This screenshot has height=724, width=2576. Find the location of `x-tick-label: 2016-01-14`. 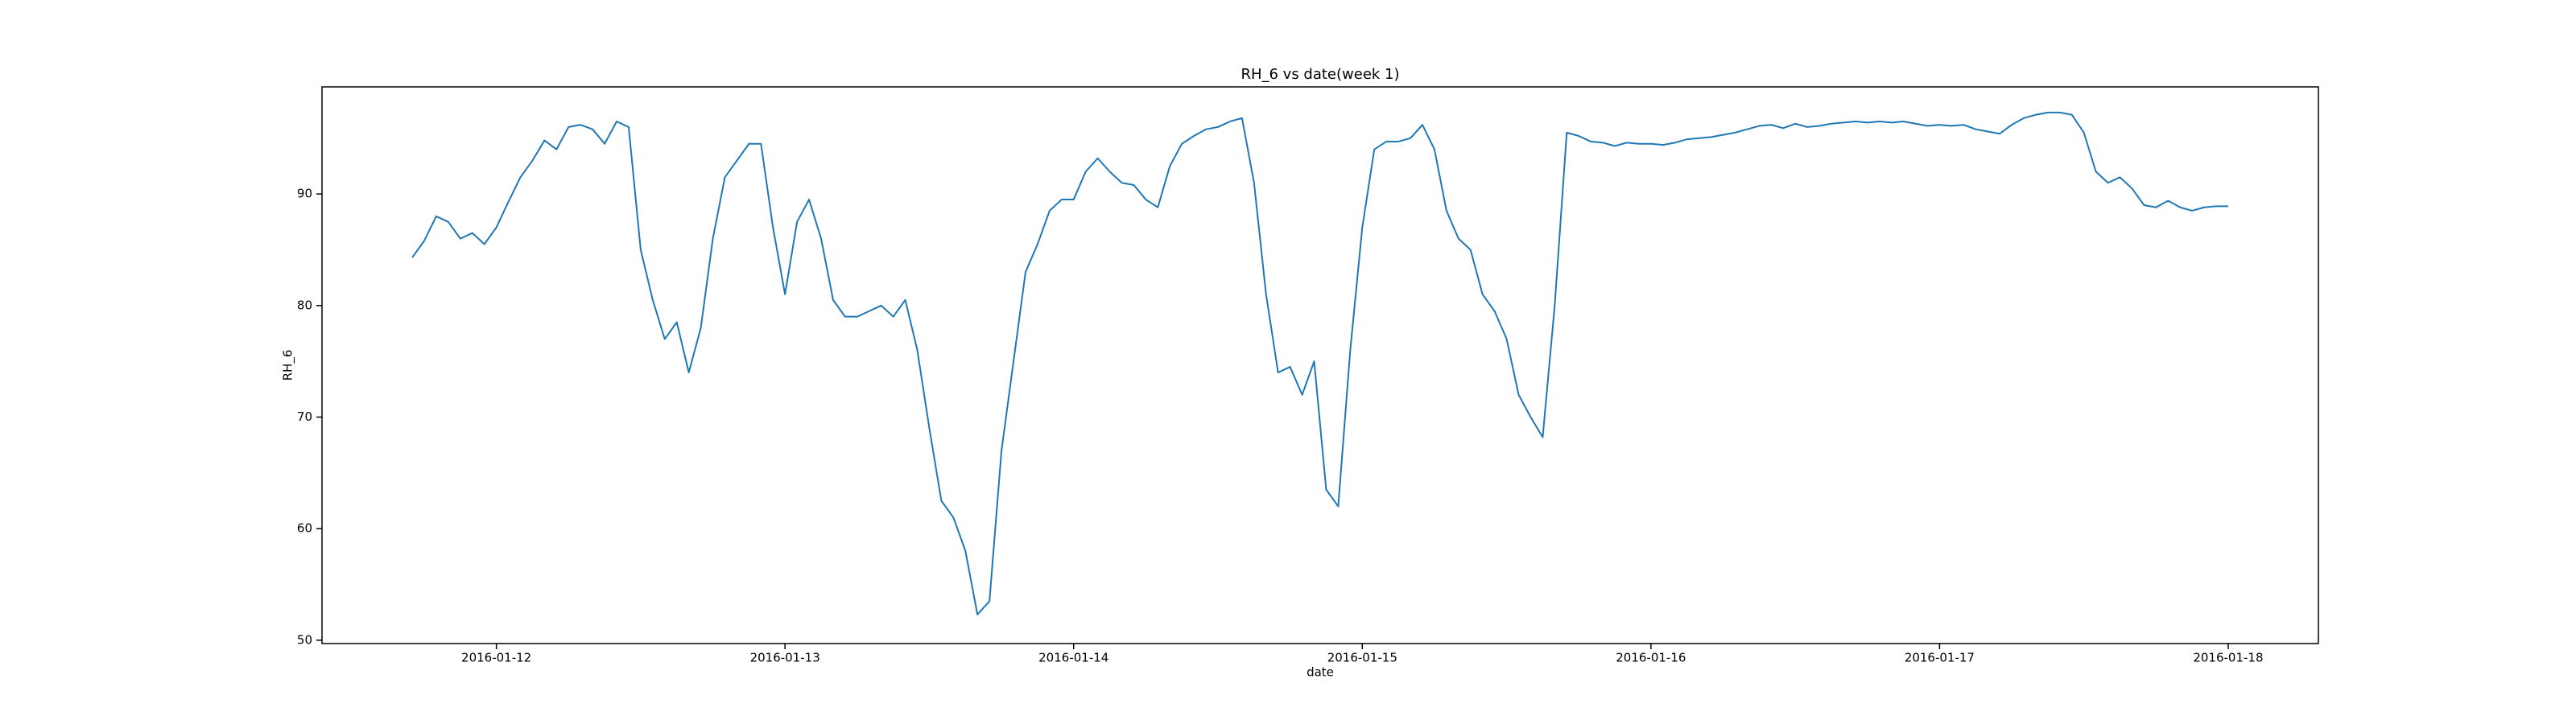

x-tick-label: 2016-01-14 is located at coordinates (1073, 658).